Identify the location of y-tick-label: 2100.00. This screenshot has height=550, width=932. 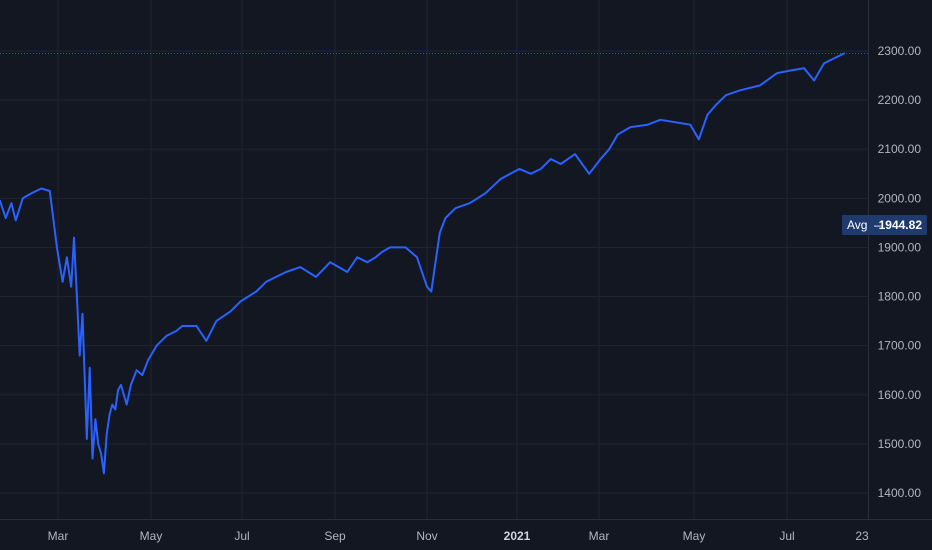
(900, 149).